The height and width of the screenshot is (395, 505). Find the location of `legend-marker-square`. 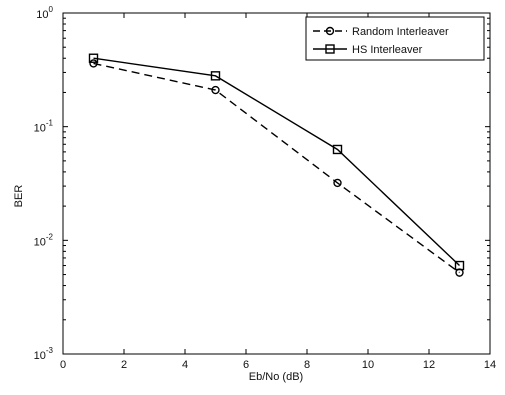

legend-marker-square is located at coordinates (330, 49).